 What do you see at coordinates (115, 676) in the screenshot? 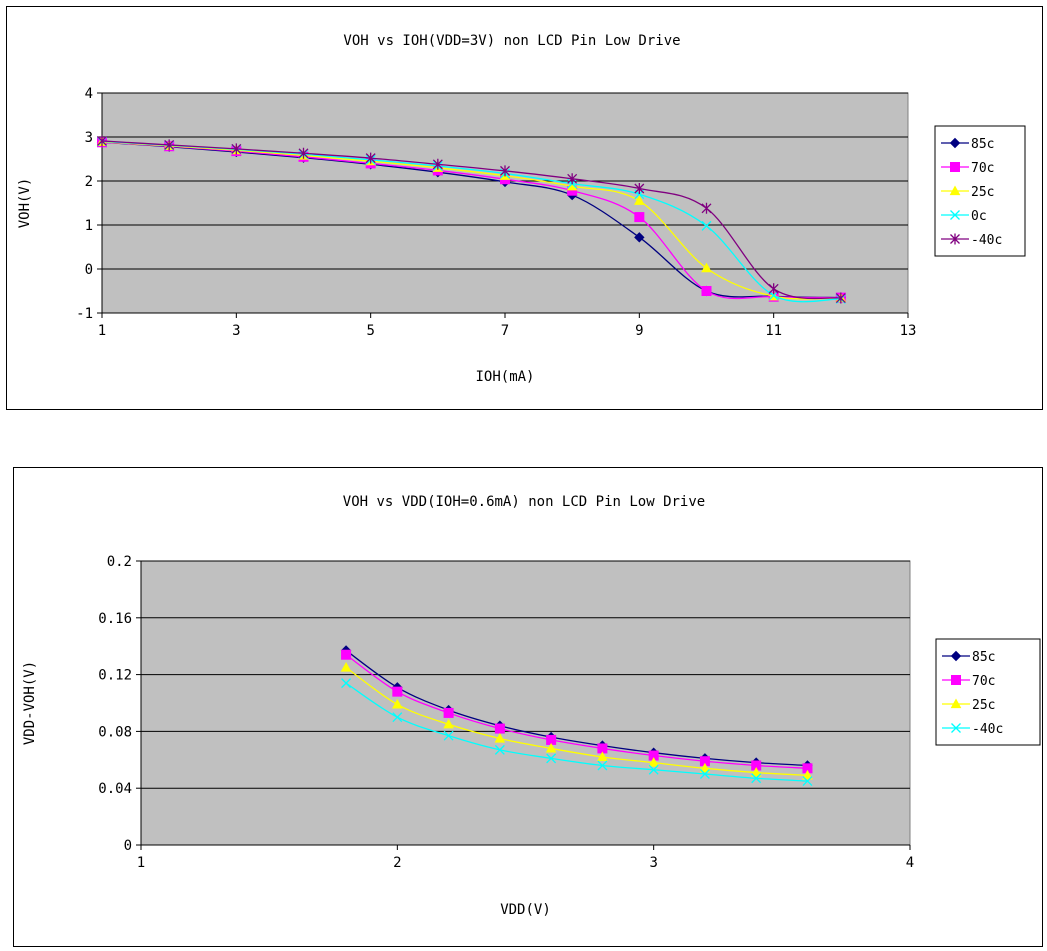
I see `y-tick-label: 0.12` at bounding box center [115, 676].